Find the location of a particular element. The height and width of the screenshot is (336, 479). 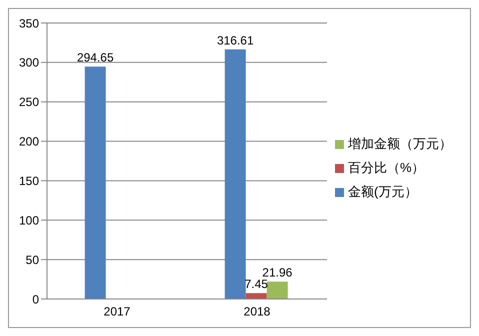

legend-label: 金额(万元） is located at coordinates (383, 191).